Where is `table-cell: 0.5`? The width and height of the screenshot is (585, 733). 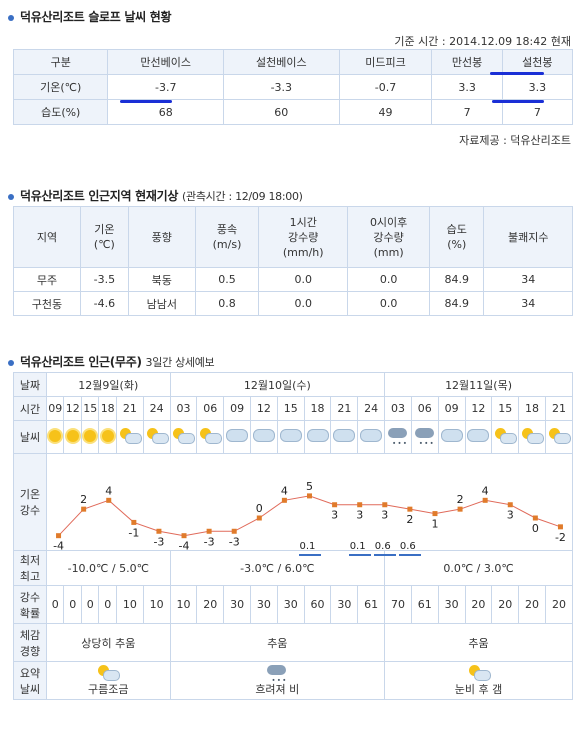
table-cell: 0.5 is located at coordinates (227, 279).